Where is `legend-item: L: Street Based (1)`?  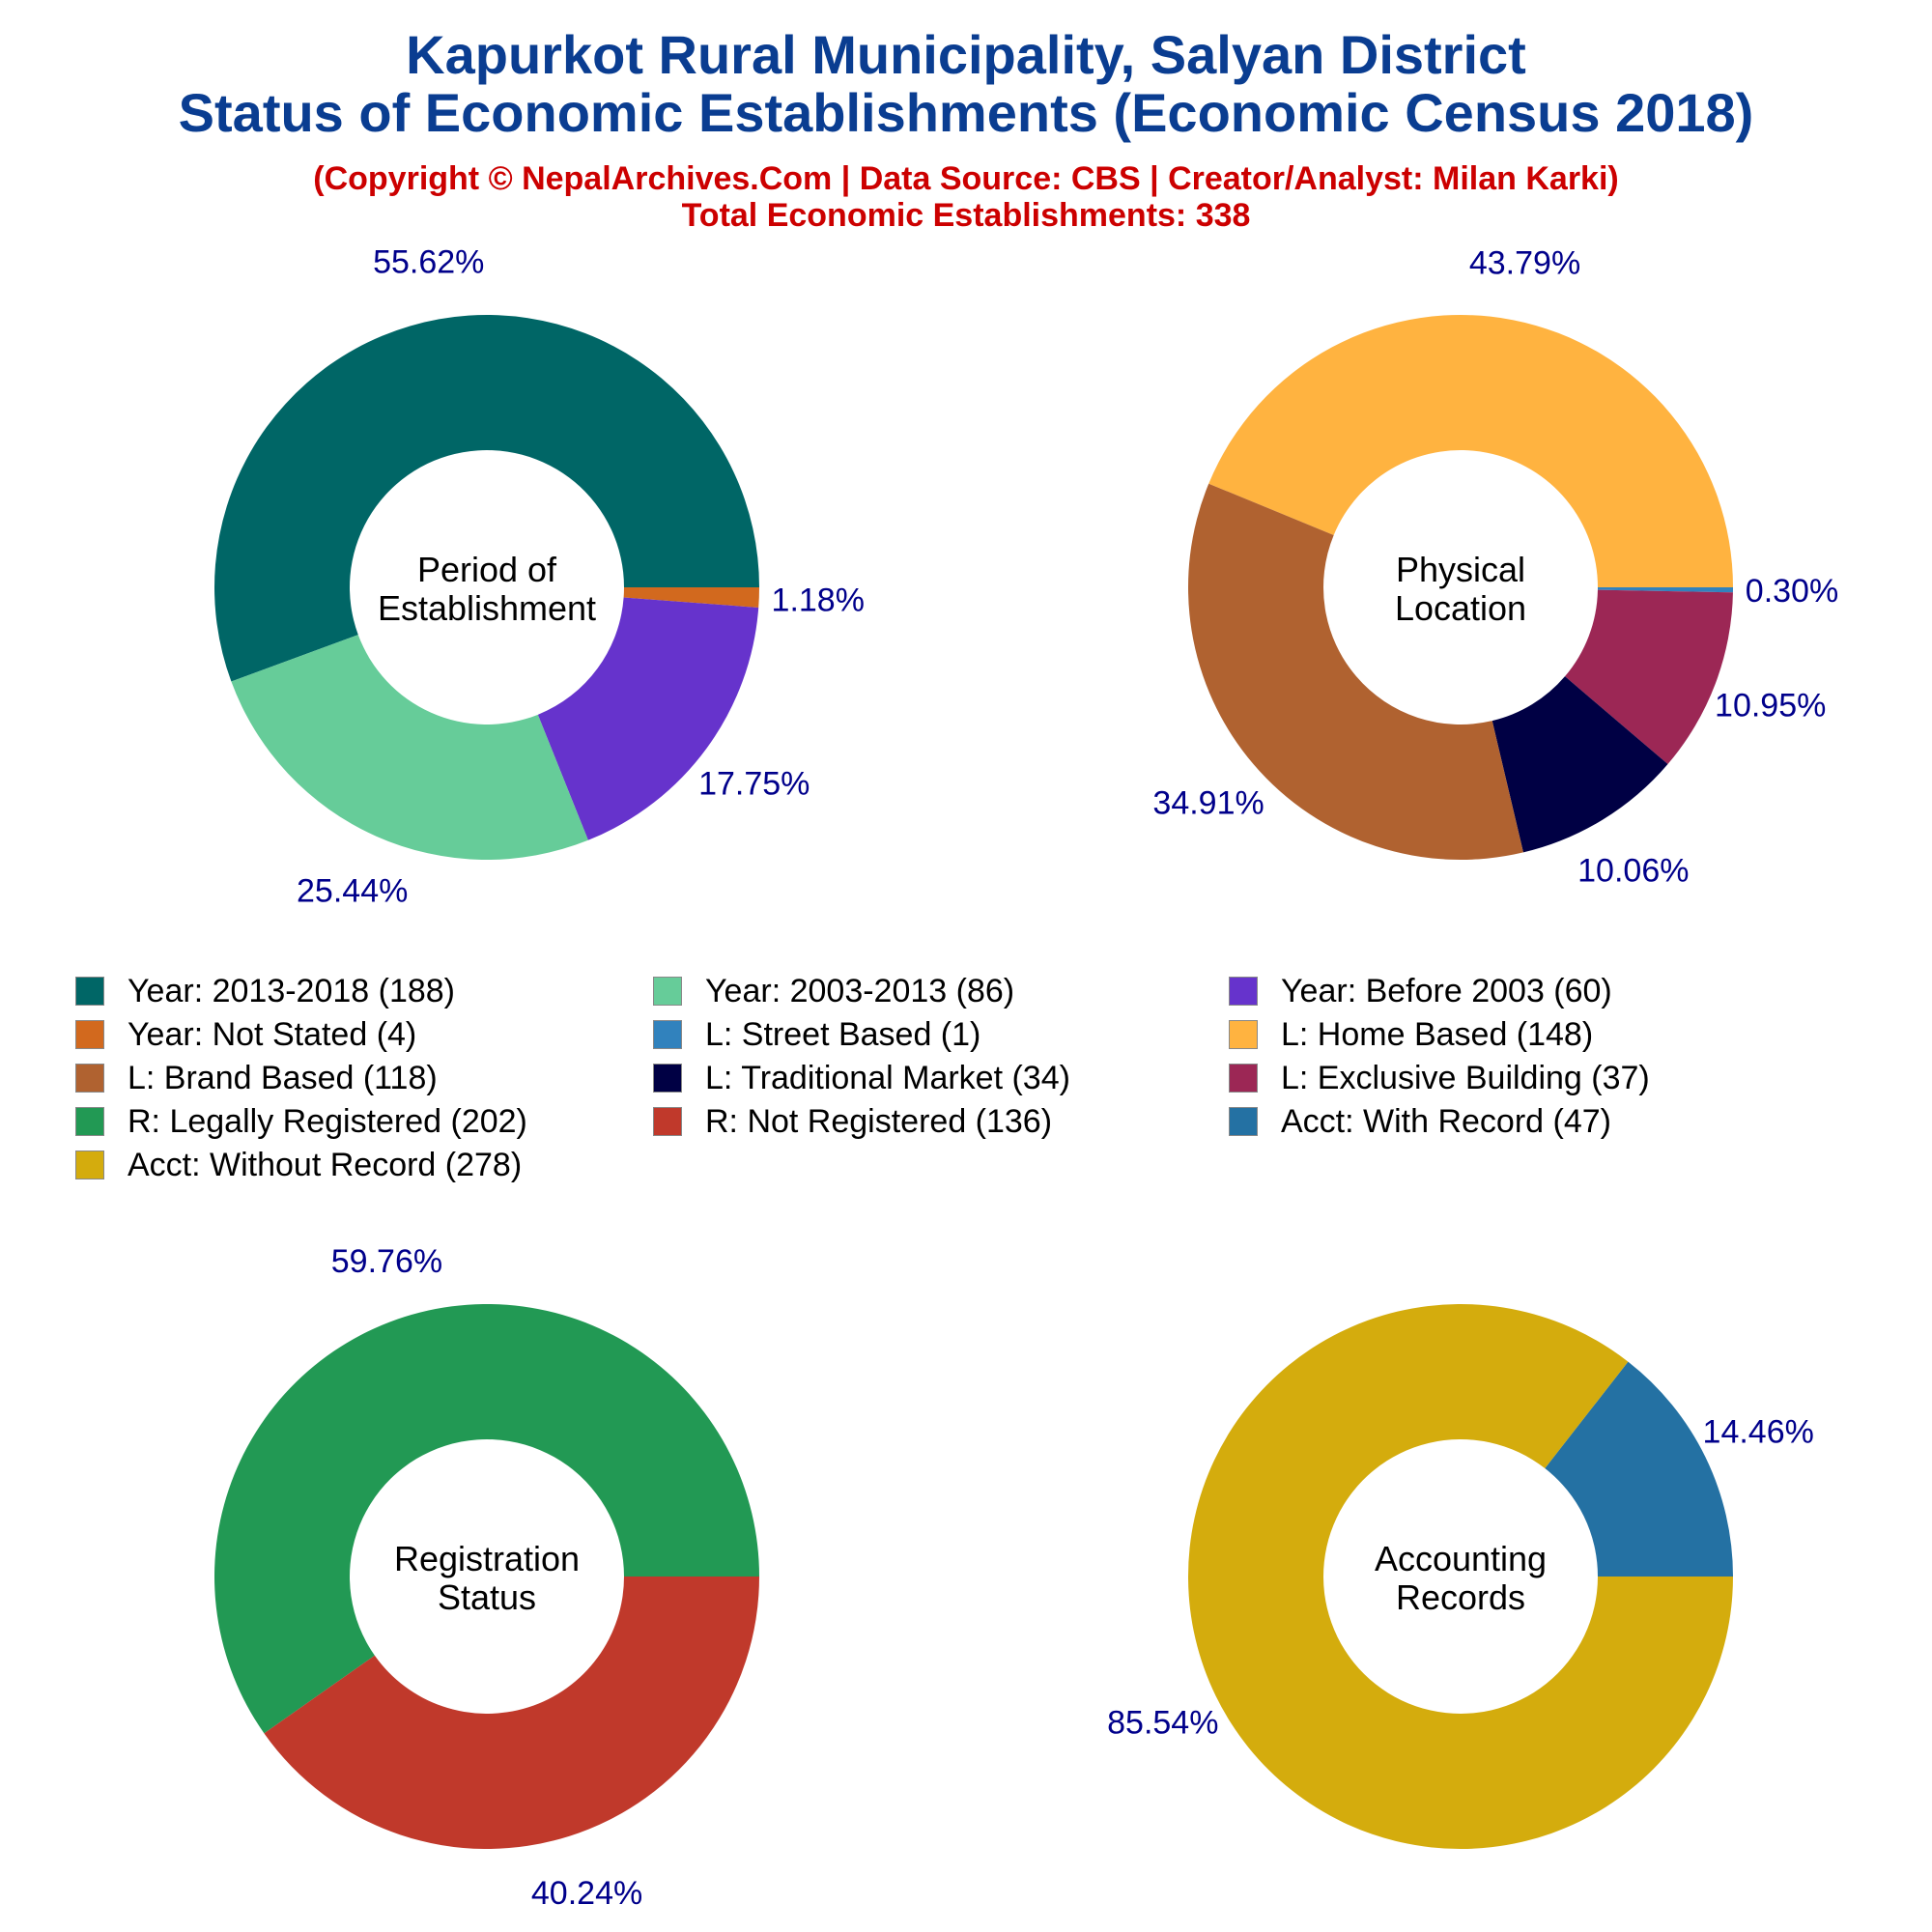
legend-item: L: Street Based (1) is located at coordinates (816, 1034).